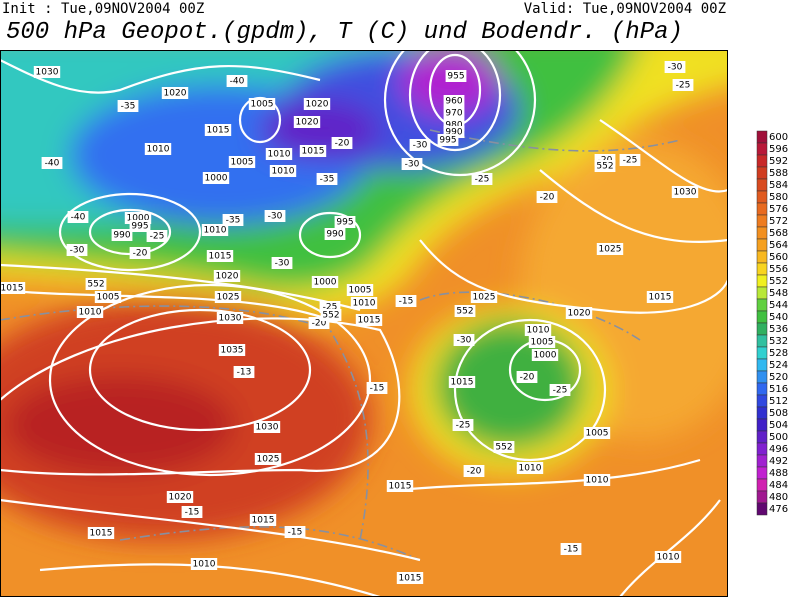 This screenshot has height=599, width=789. I want to click on map-label: 980, so click(453, 126).